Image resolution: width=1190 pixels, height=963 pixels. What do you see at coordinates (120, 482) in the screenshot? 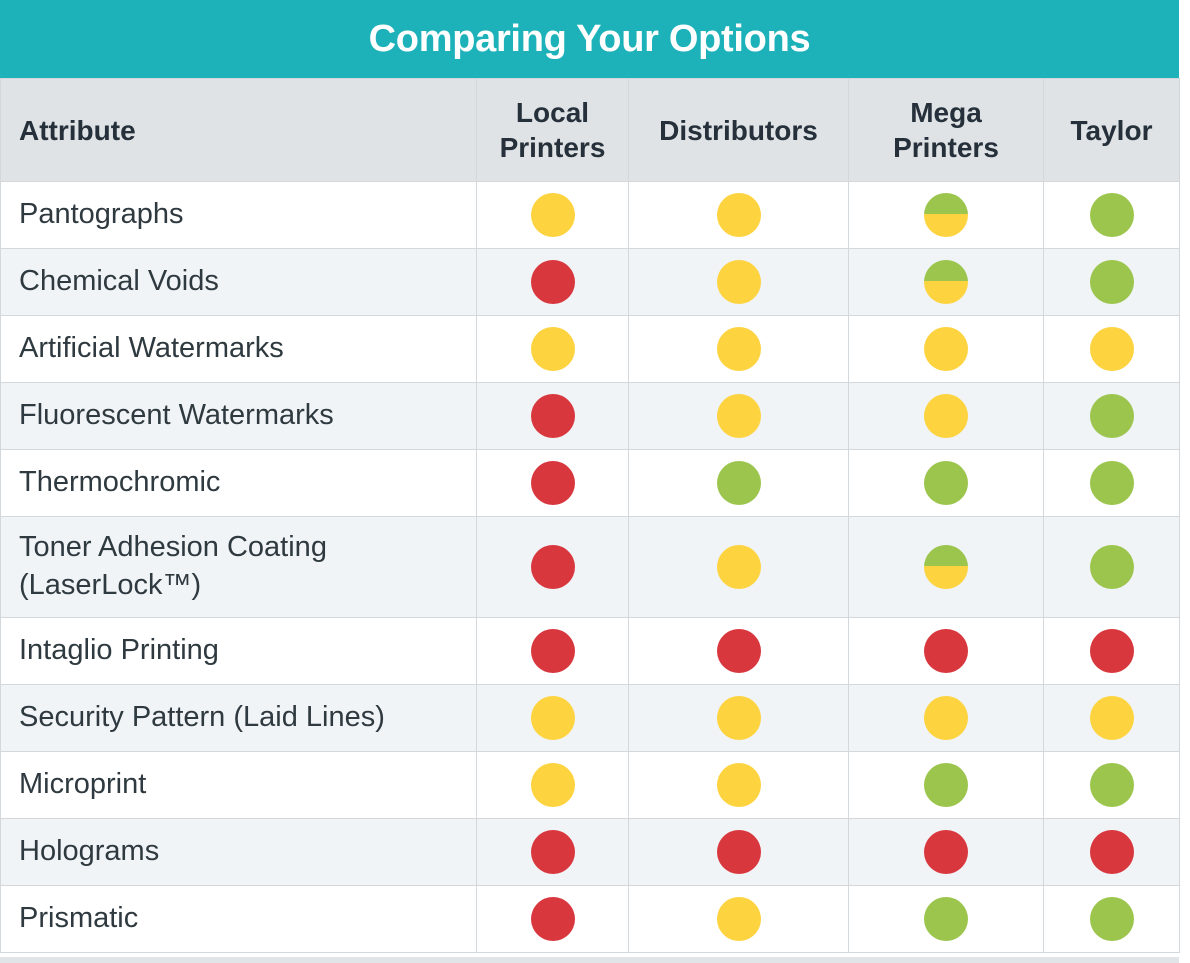
I see `attribute-label: Thermochromic` at bounding box center [120, 482].